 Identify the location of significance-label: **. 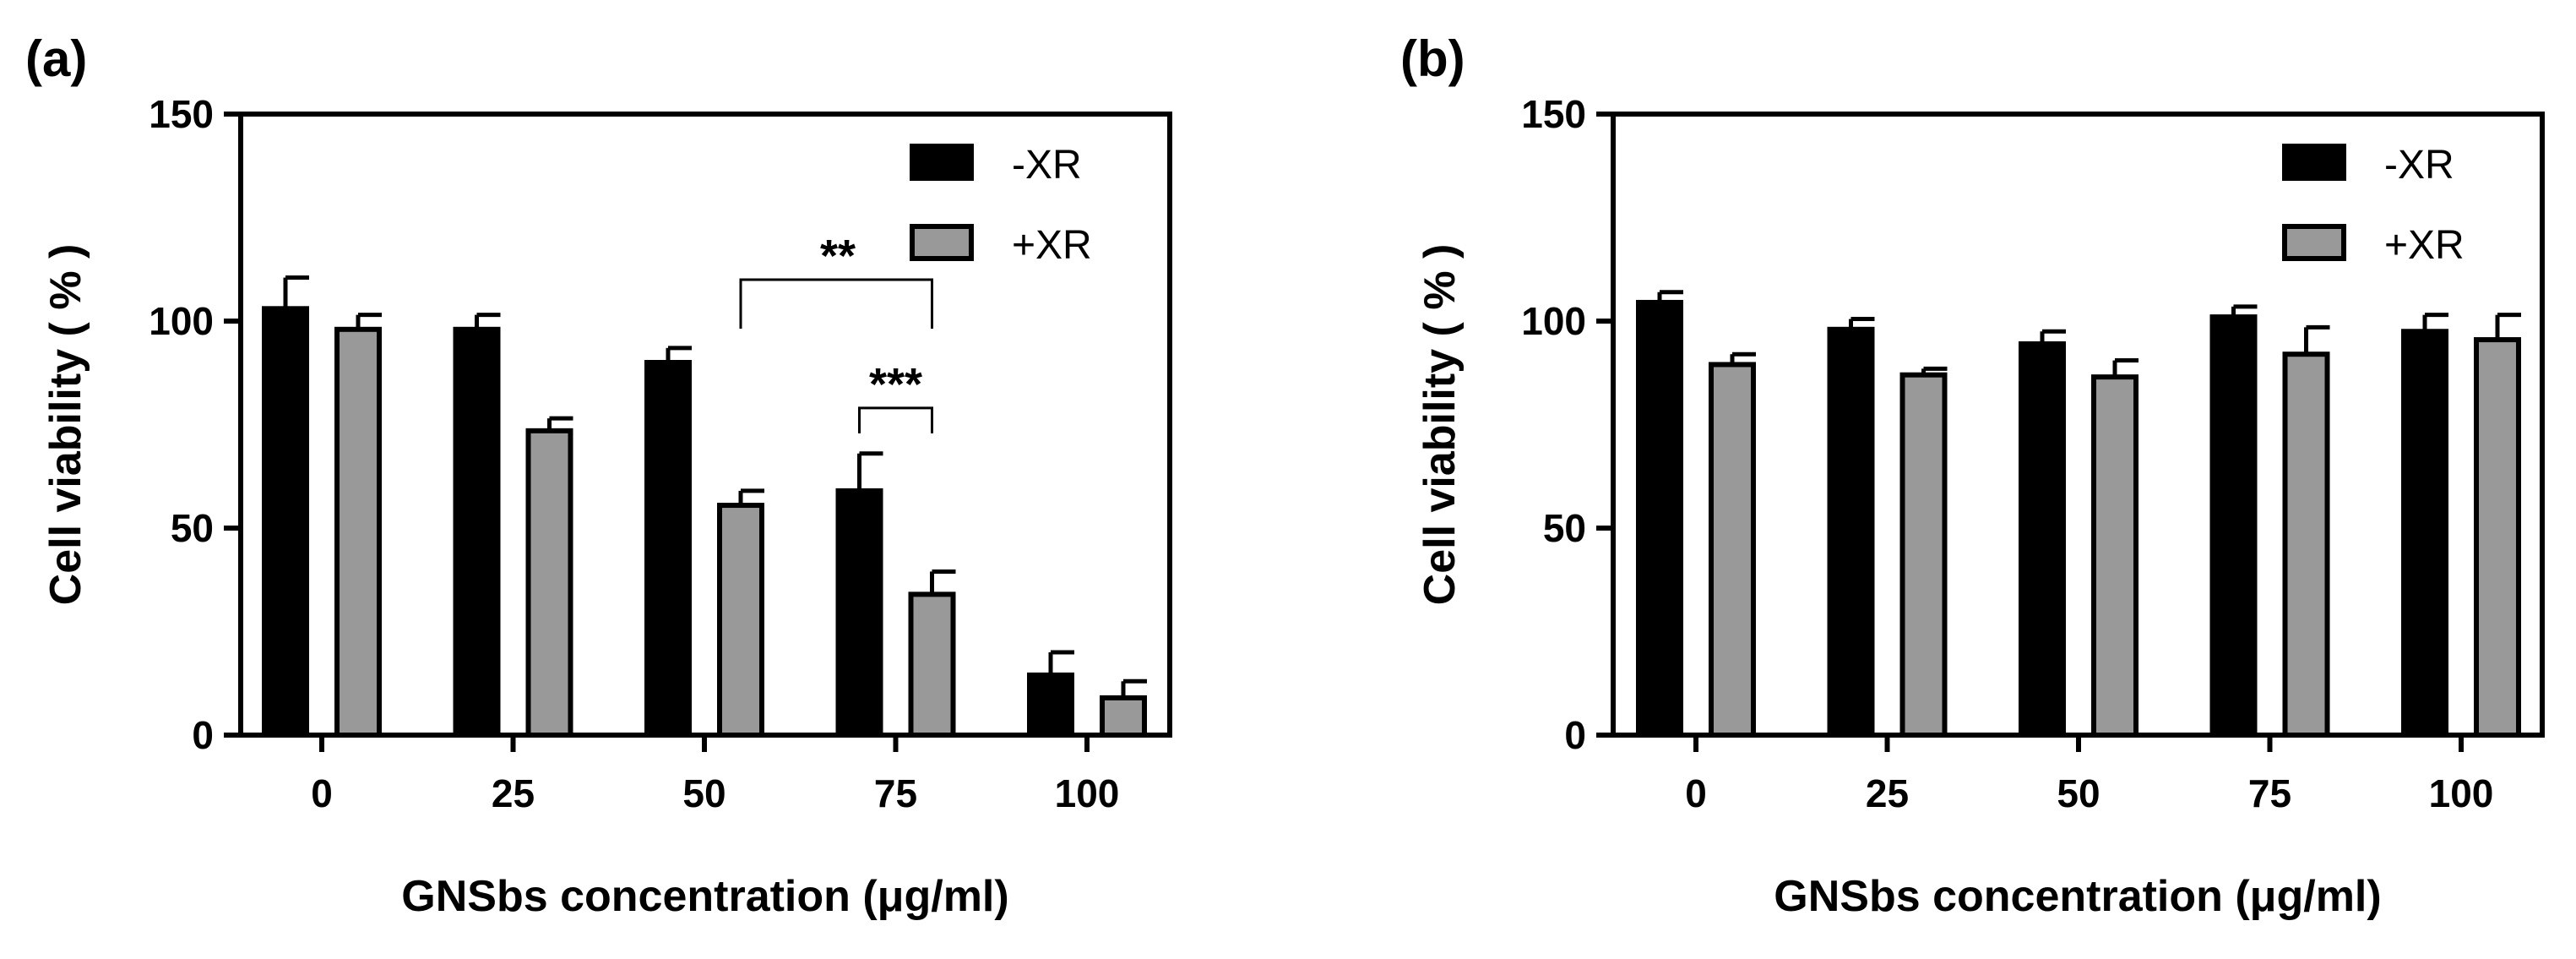
(838, 256).